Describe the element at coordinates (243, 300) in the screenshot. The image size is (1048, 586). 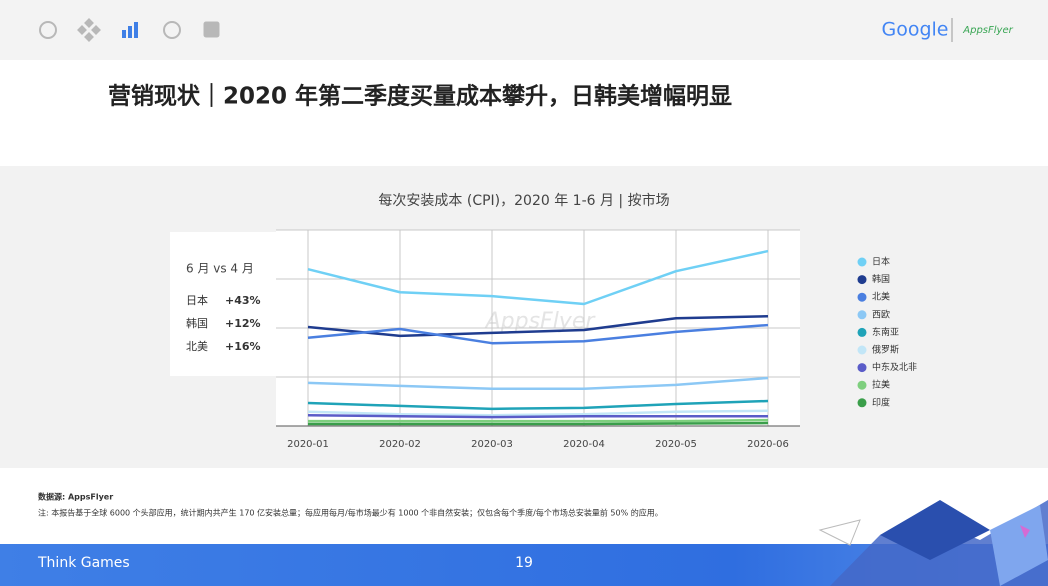
I see `side-row-value: +43%` at that location.